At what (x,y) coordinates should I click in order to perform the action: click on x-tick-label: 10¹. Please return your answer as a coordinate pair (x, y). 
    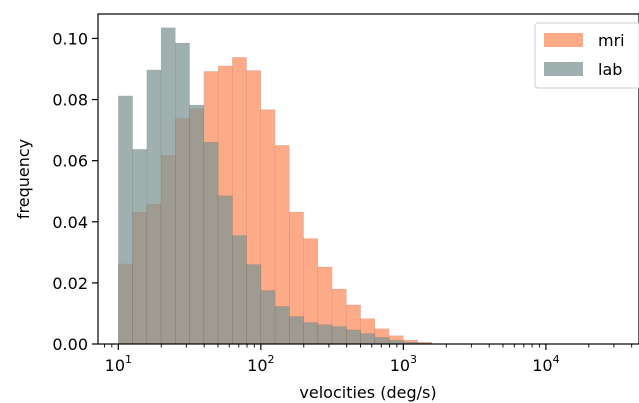
    Looking at the image, I should click on (118, 364).